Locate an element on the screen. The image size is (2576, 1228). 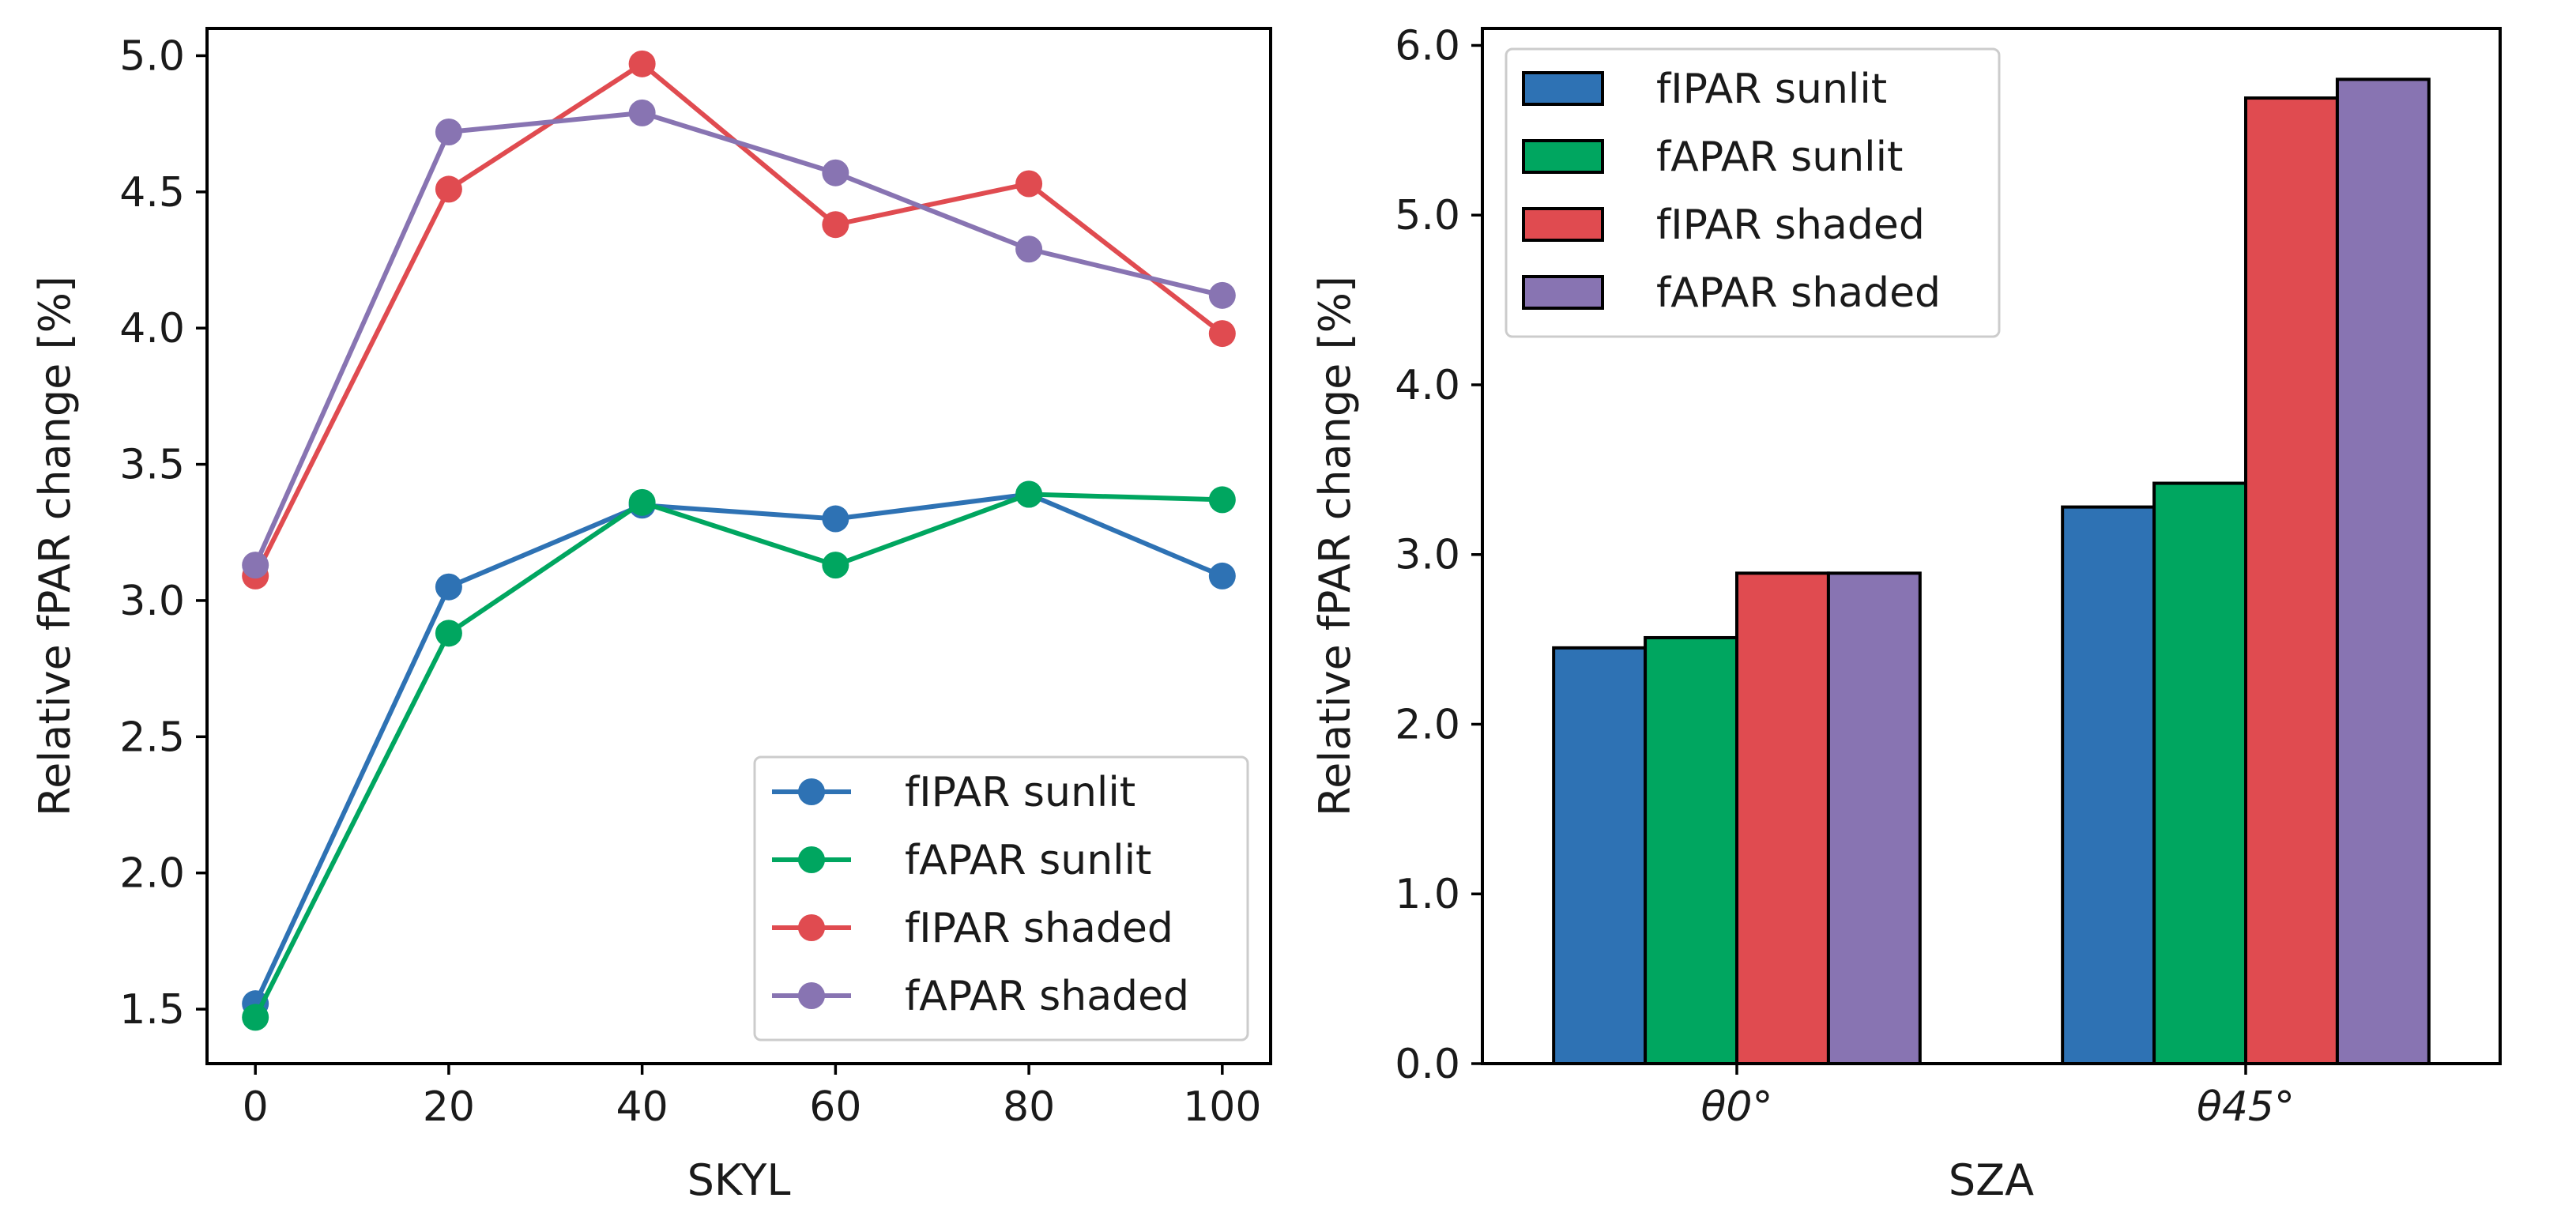
bar-chart-x-axis-title: SZA is located at coordinates (1991, 1180).